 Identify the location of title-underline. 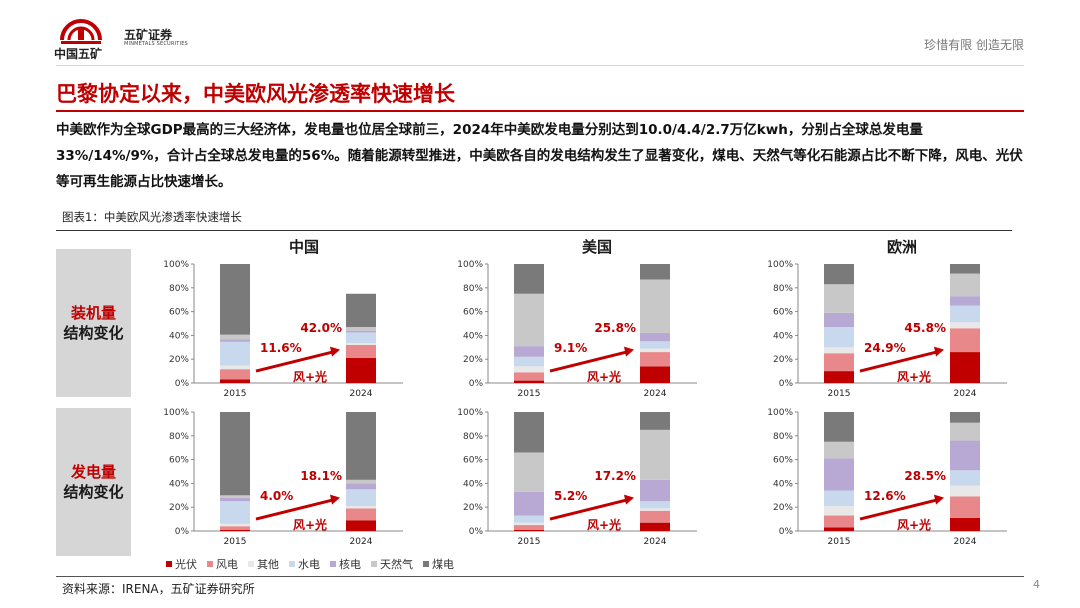
(540, 111).